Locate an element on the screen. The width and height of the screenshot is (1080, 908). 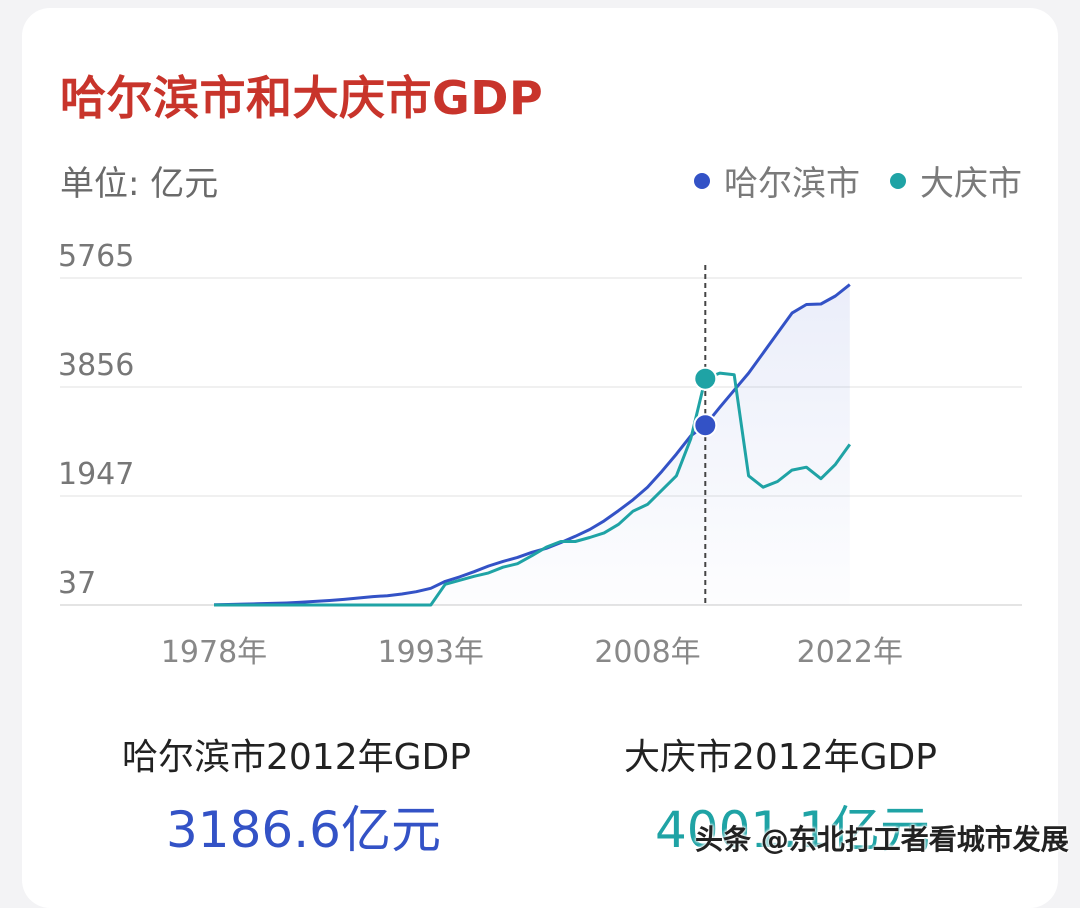
legend-dot-daqing is located at coordinates (898, 180).